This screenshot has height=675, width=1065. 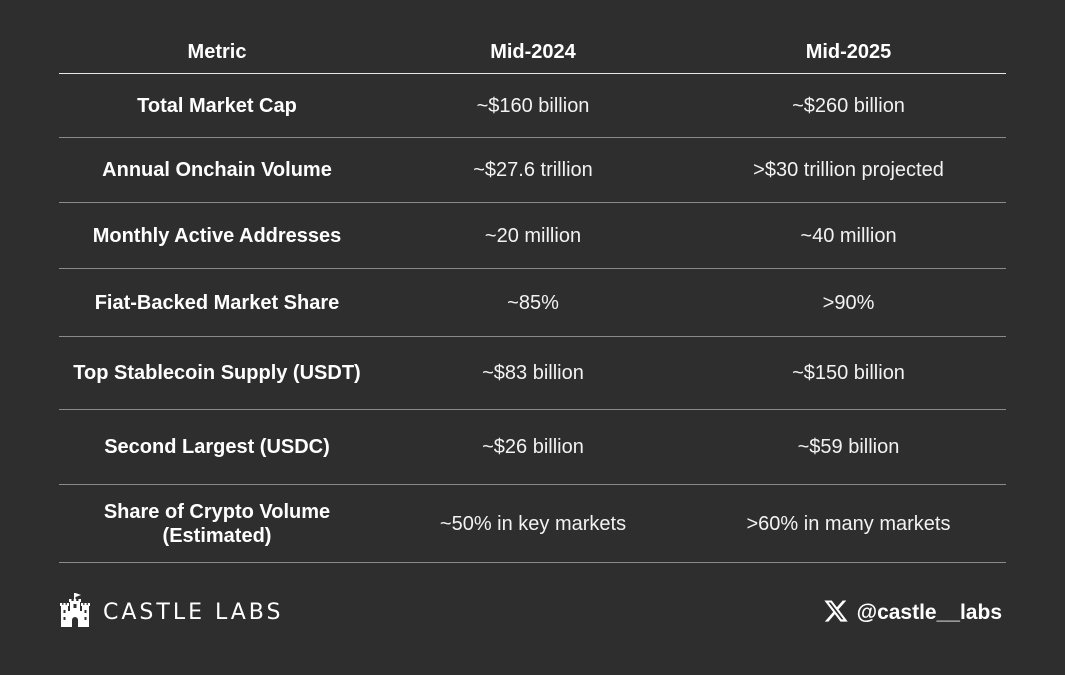 I want to click on mid-2024-cell: ~$27.6 trillion, so click(x=533, y=170).